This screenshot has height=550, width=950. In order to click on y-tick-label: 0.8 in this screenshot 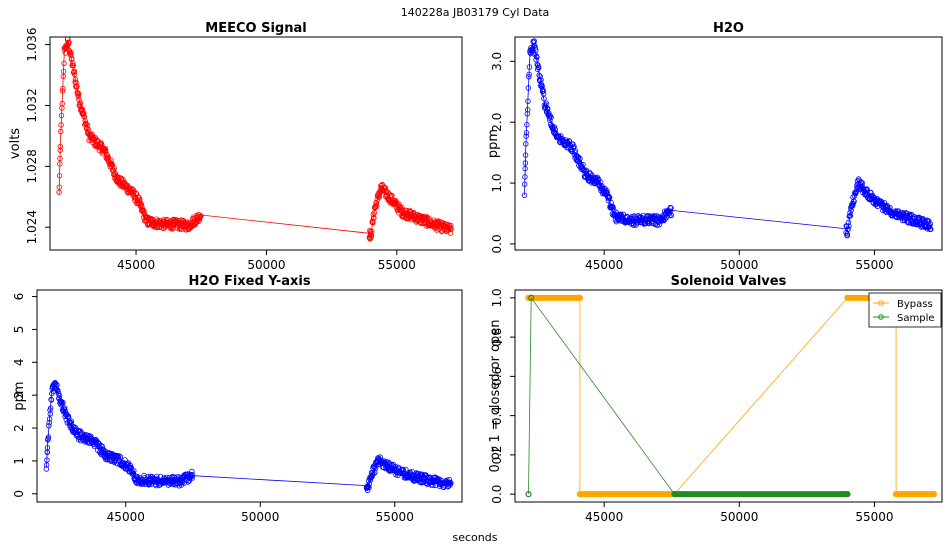, I will do `click(497, 337)`.